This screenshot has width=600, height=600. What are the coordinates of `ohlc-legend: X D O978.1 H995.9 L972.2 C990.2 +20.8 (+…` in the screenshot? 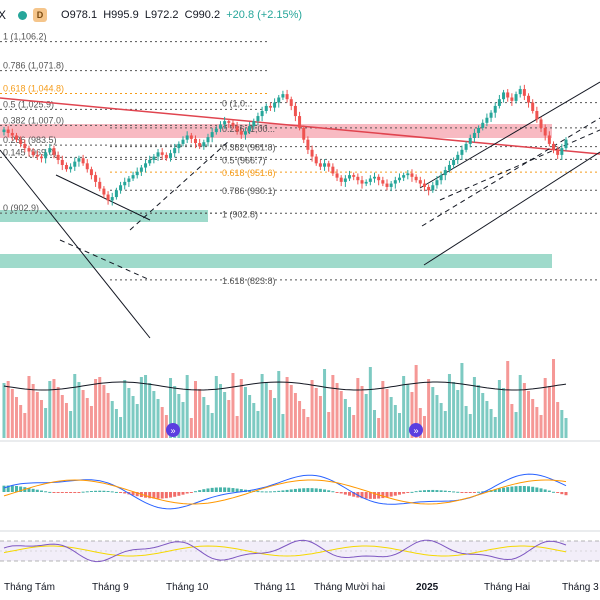 It's located at (300, 15).